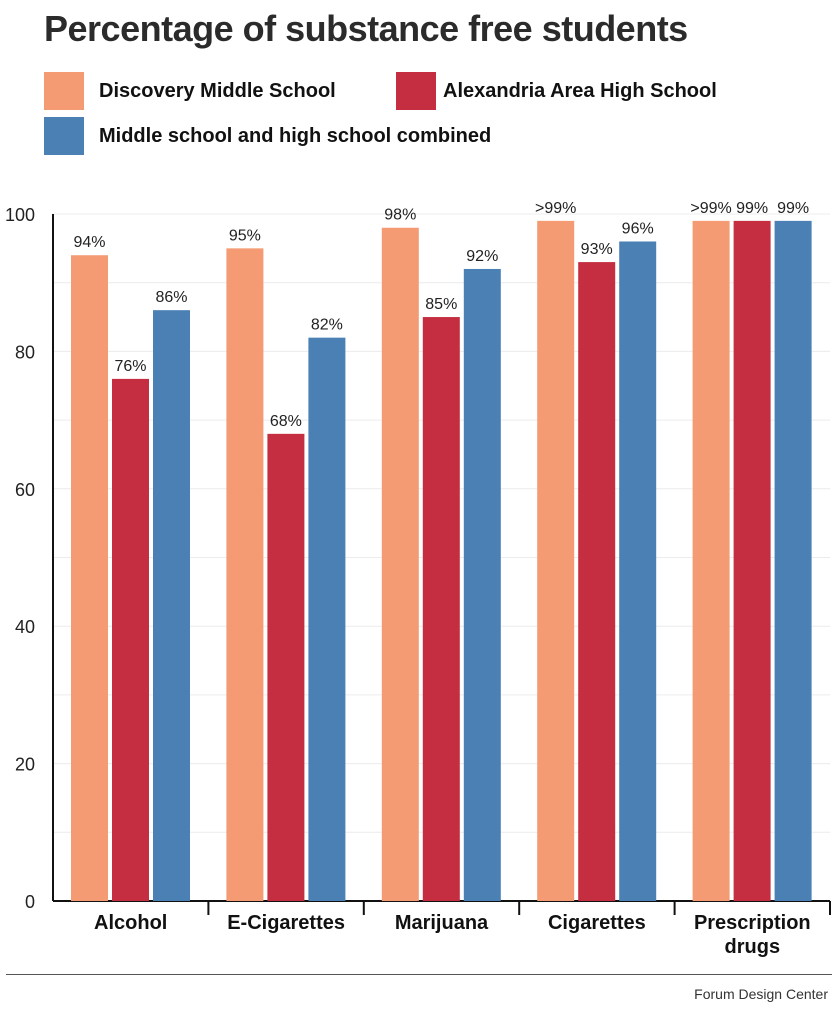 This screenshot has width=840, height=1009. What do you see at coordinates (752, 923) in the screenshot?
I see `x-category-label: Prescription` at bounding box center [752, 923].